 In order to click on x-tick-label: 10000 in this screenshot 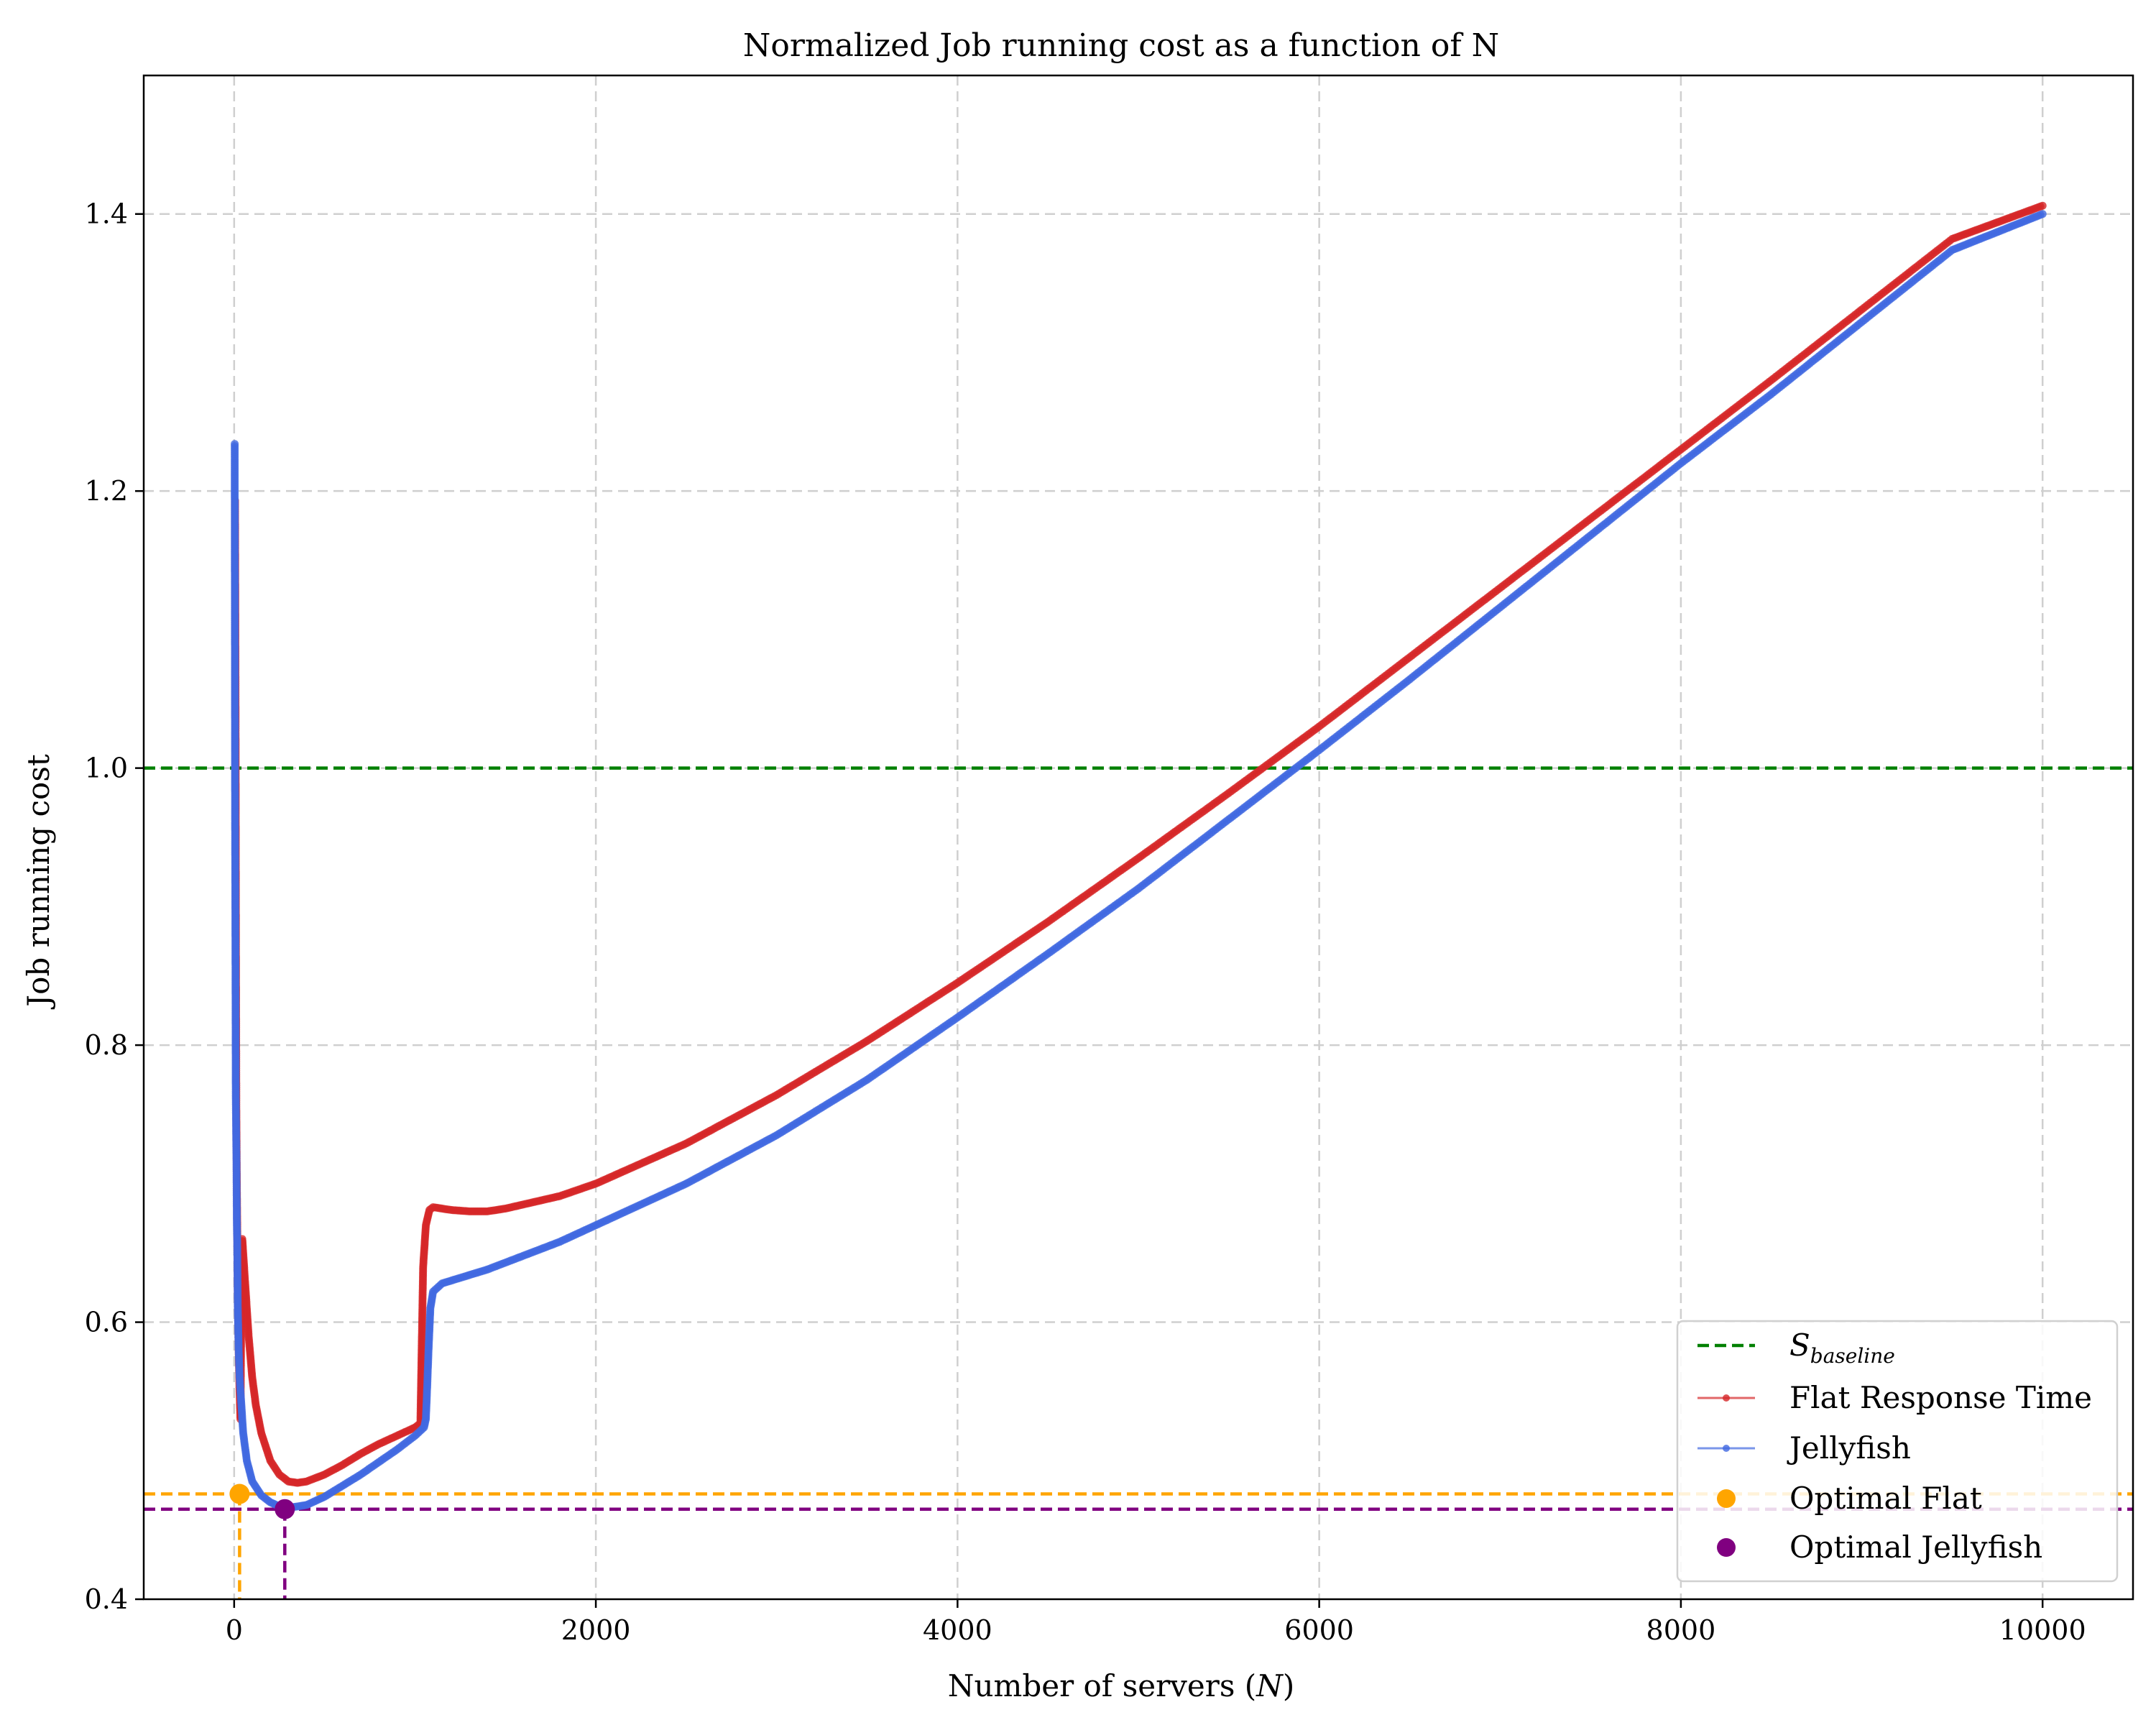, I will do `click(2043, 1630)`.